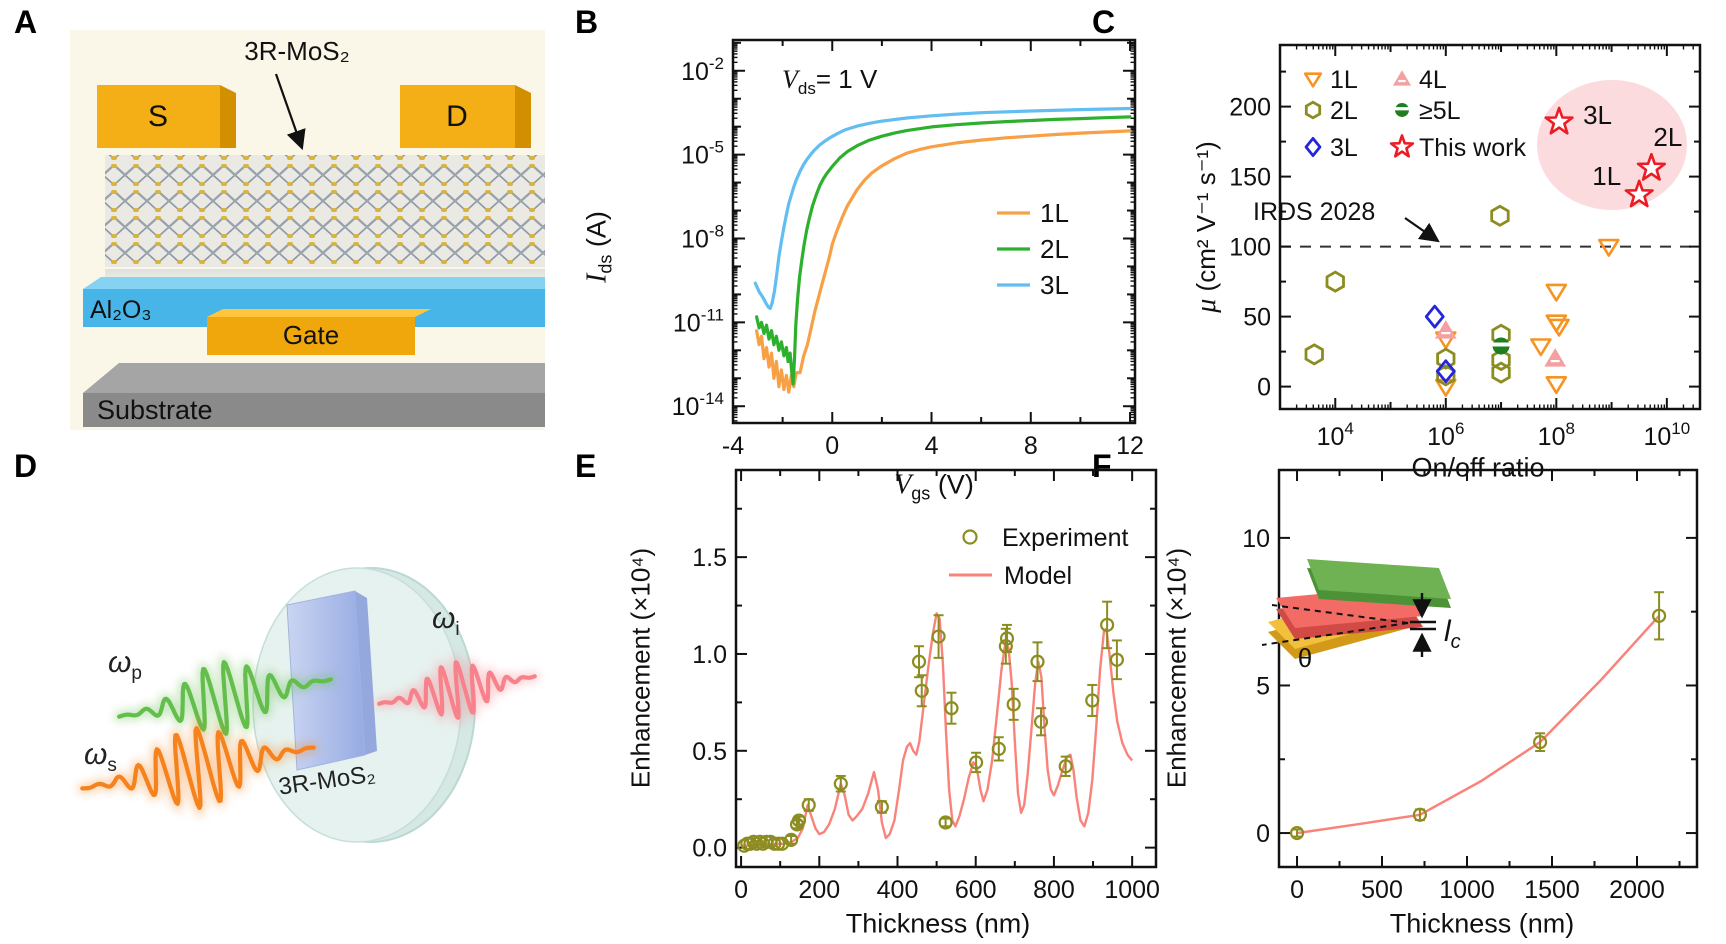  Describe the element at coordinates (587, 22) in the screenshot. I see `panel-label-b: B` at that location.